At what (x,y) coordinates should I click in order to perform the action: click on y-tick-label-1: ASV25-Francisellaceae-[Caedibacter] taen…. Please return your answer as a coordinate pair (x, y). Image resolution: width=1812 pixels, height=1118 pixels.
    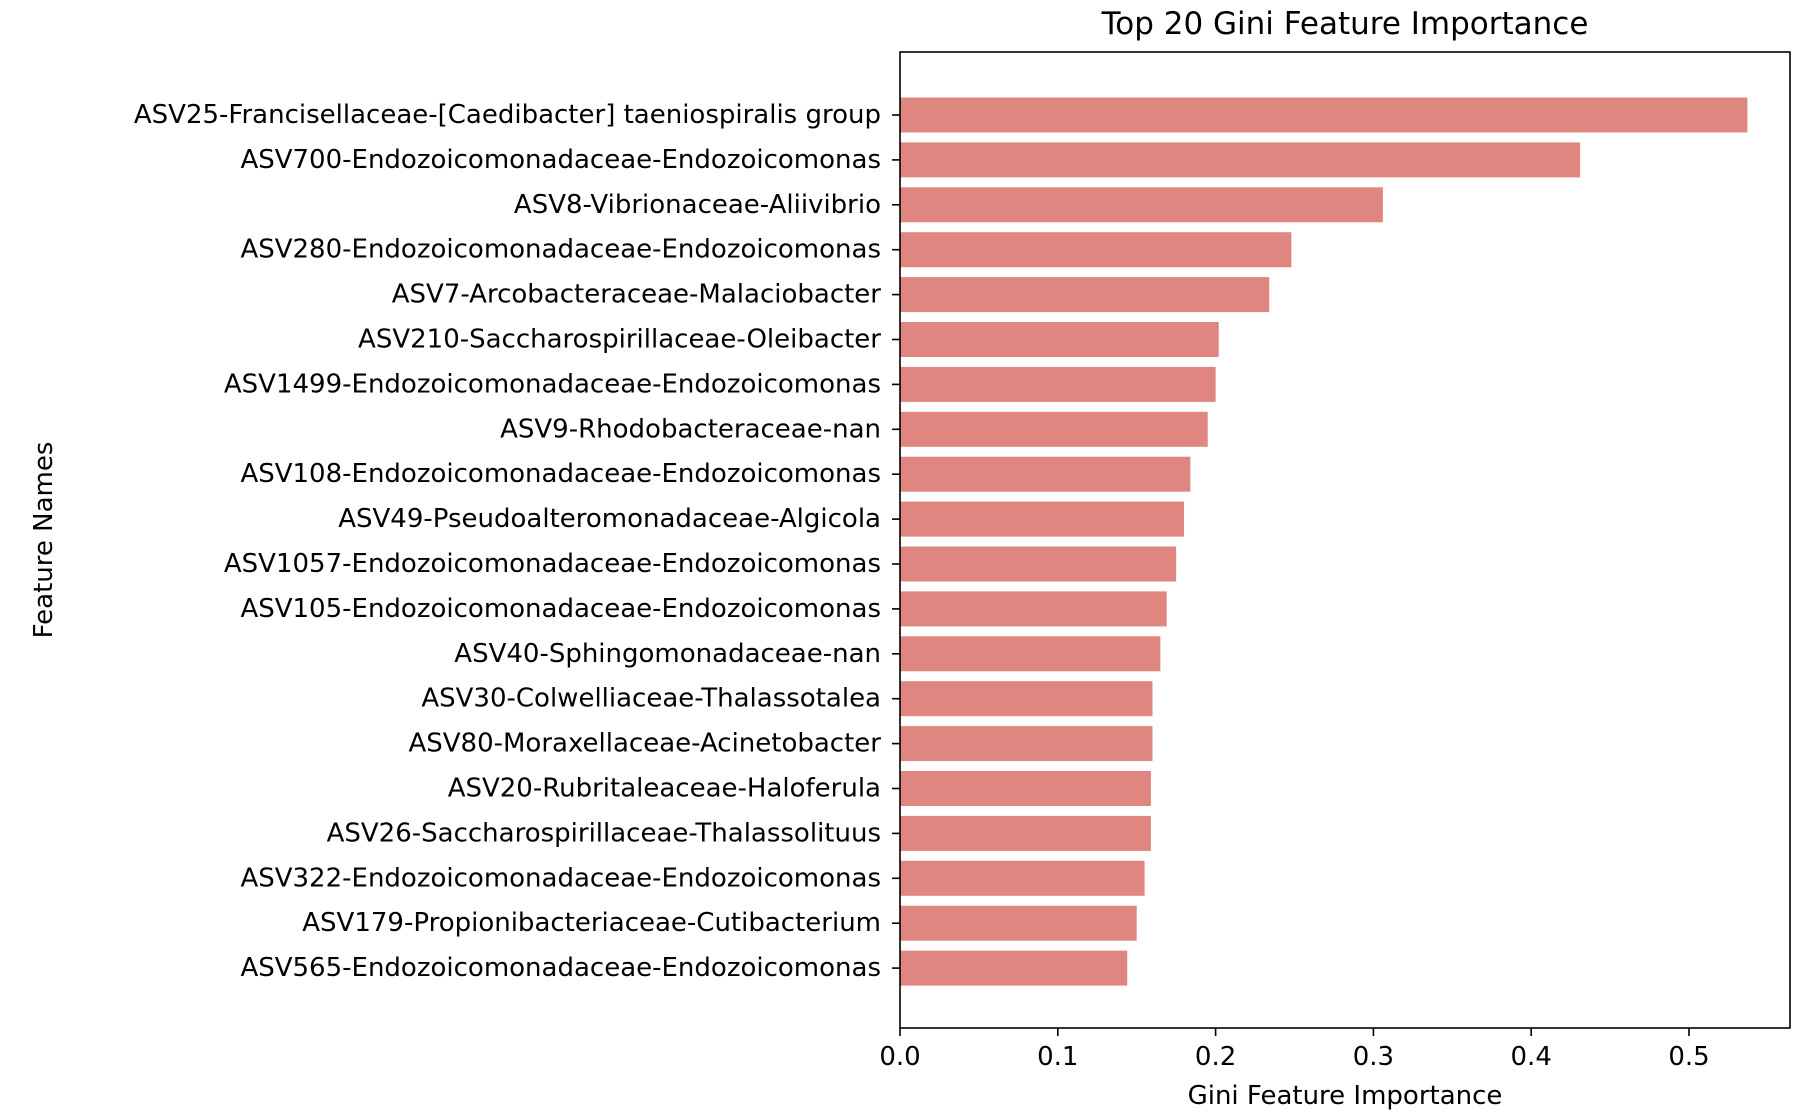
    Looking at the image, I should click on (507, 115).